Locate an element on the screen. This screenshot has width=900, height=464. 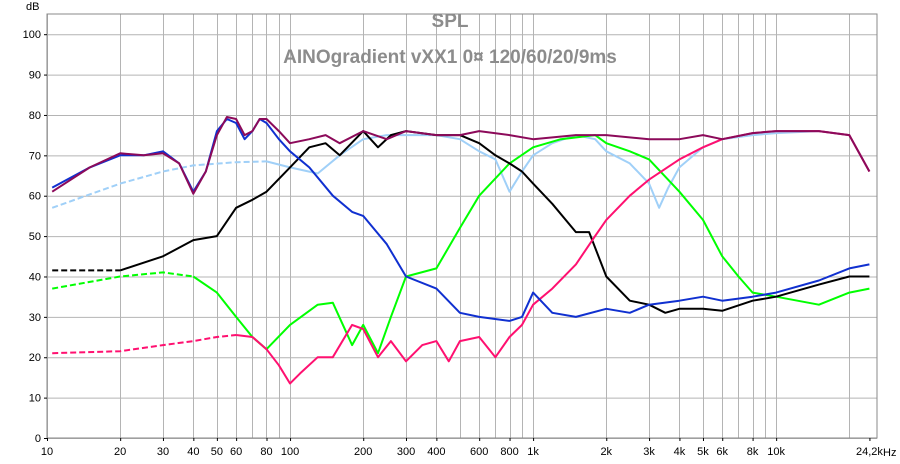
y-tick-label: 40 is located at coordinates (35, 277).